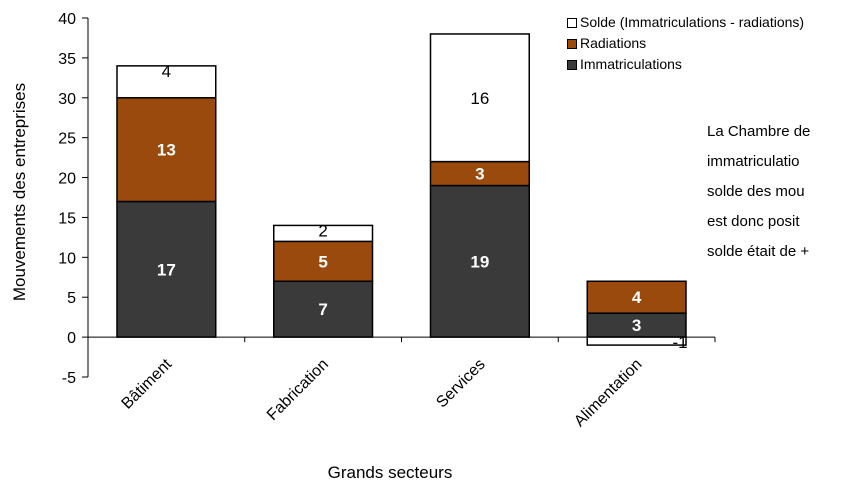  What do you see at coordinates (69, 378) in the screenshot?
I see `y-tick-label: -5` at bounding box center [69, 378].